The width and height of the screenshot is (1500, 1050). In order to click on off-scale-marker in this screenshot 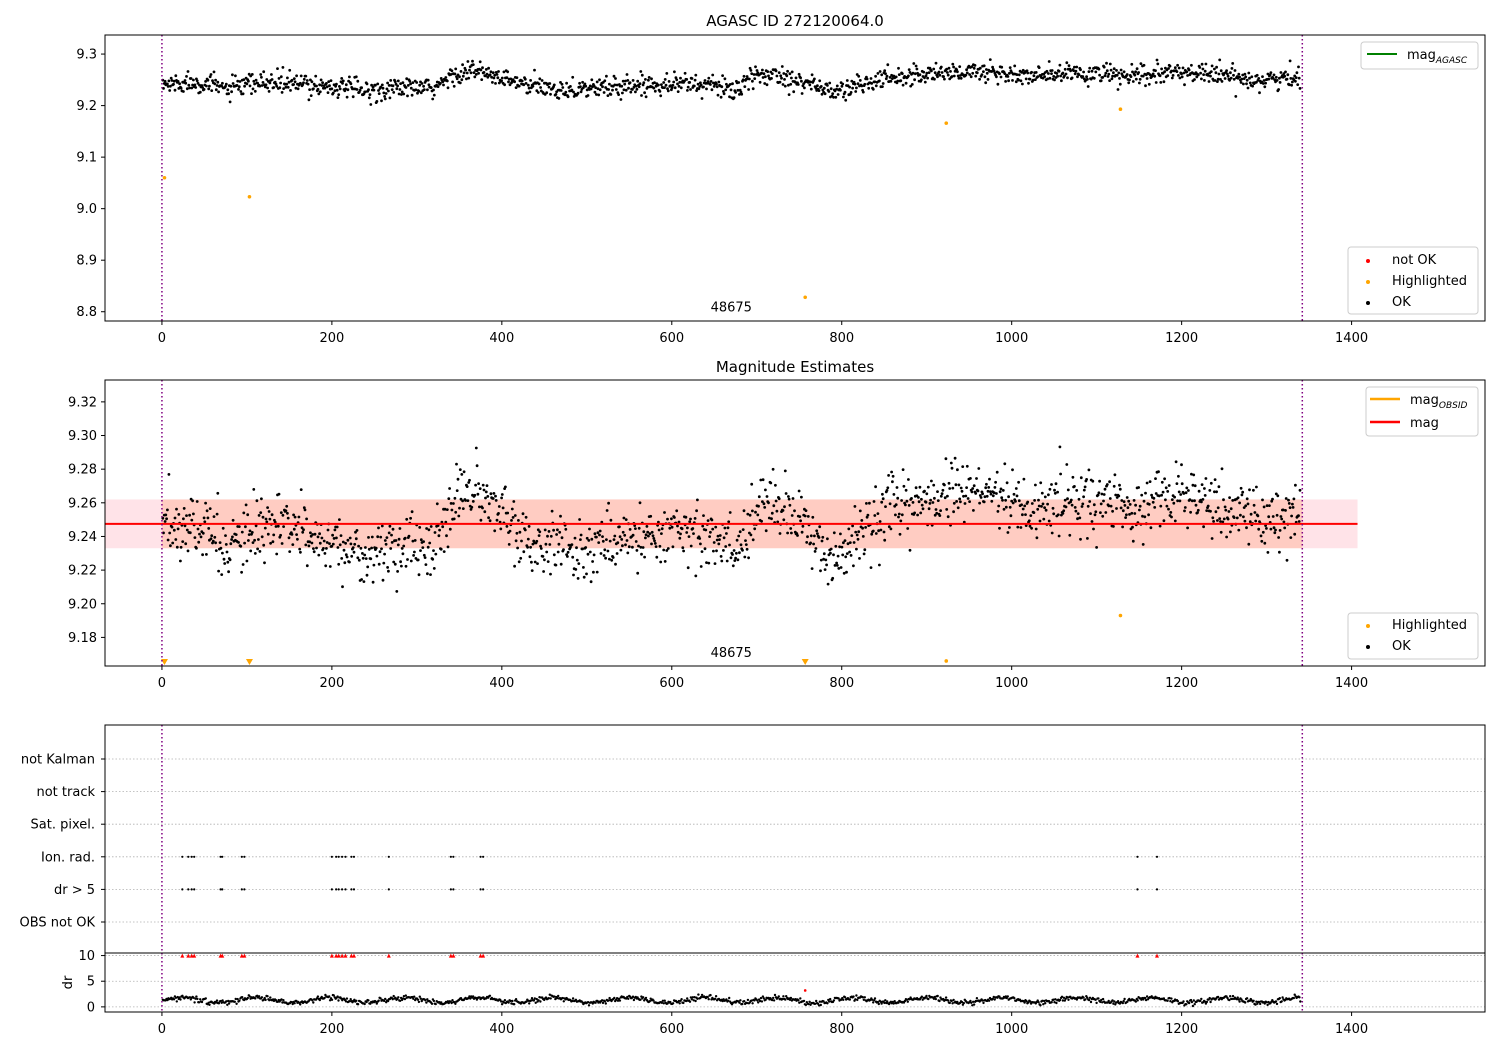, I will do `click(249, 662)`.